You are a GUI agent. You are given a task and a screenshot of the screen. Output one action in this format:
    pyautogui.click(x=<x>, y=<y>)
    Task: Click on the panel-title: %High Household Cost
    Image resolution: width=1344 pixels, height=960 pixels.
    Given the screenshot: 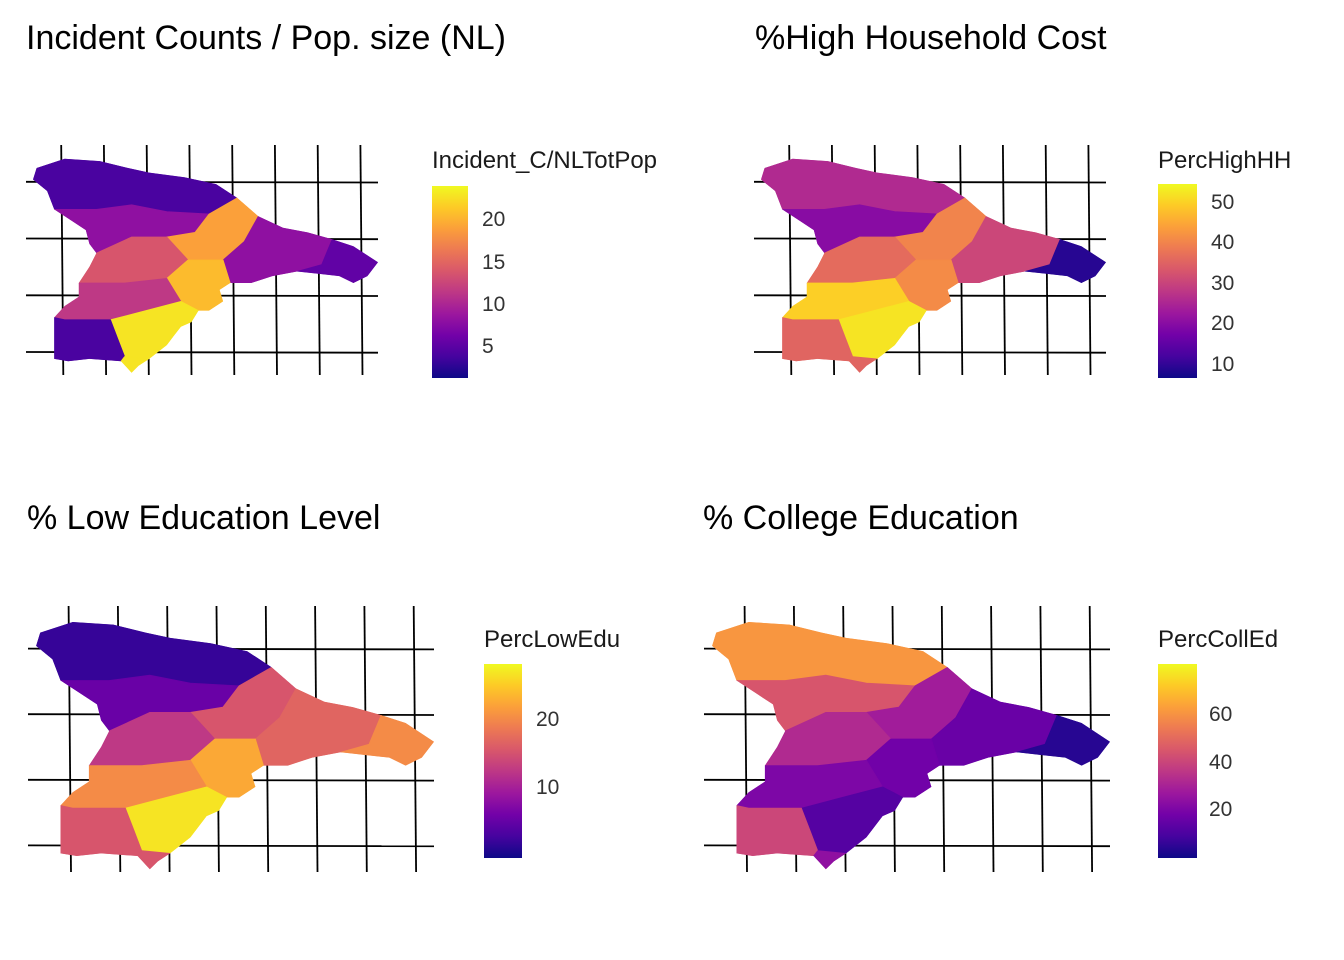 What is the action you would take?
    pyautogui.click(x=931, y=38)
    